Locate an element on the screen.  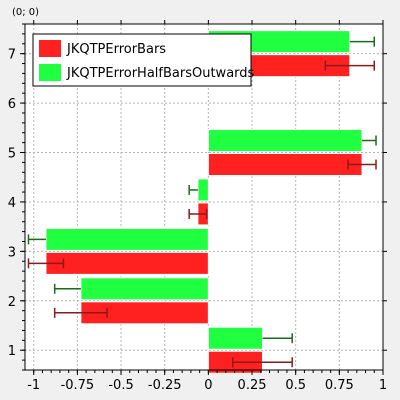
x-tick-label: -1 is located at coordinates (33, 385).